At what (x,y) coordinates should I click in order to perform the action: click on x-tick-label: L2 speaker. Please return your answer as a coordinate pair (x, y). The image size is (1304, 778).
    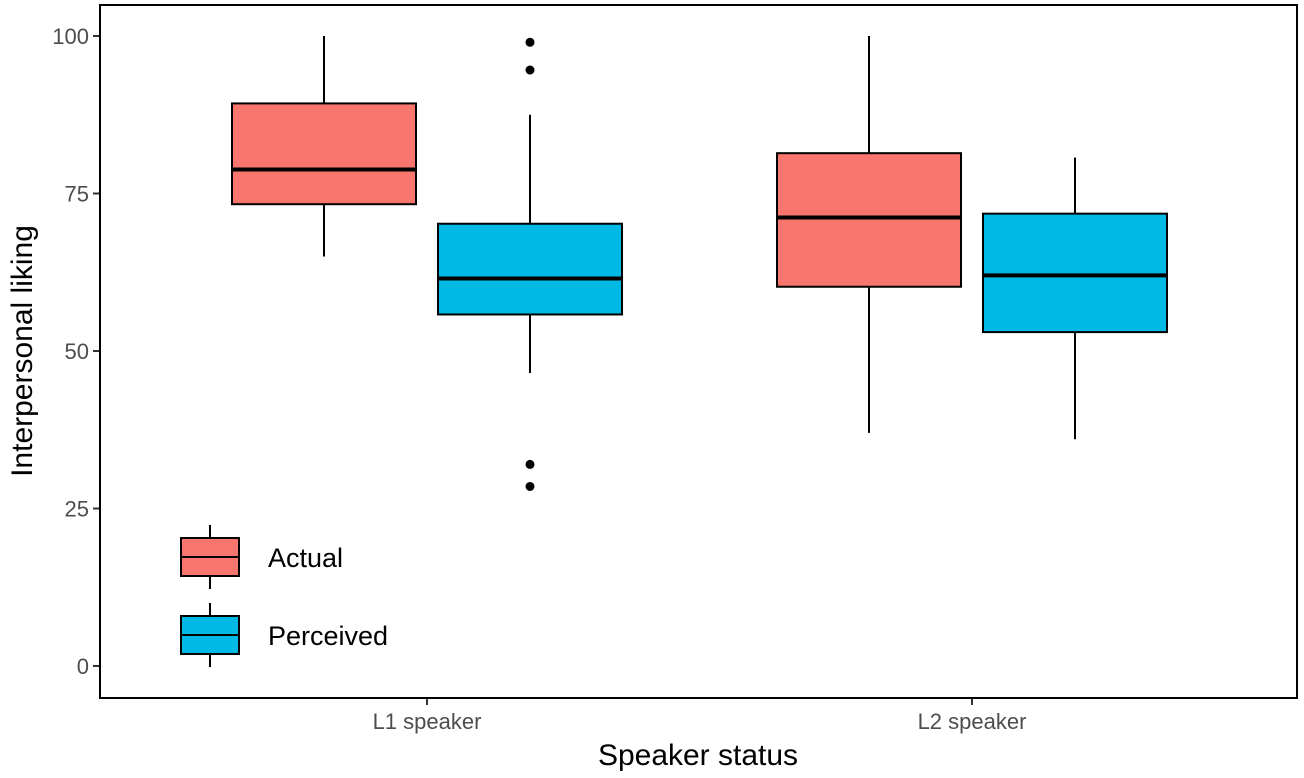
    Looking at the image, I should click on (972, 721).